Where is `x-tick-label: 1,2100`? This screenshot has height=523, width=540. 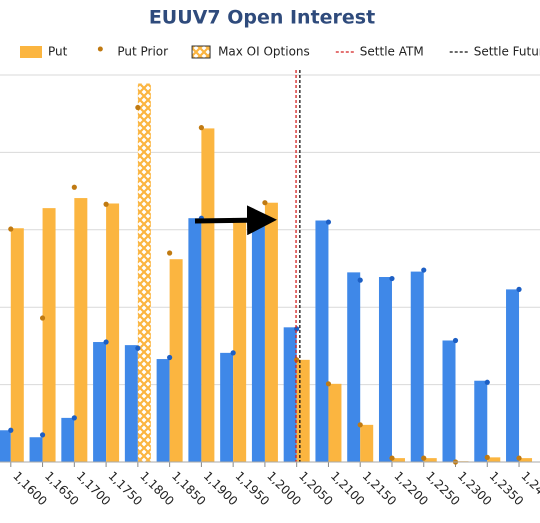
x-tick-label: 1,2100 is located at coordinates (348, 489).